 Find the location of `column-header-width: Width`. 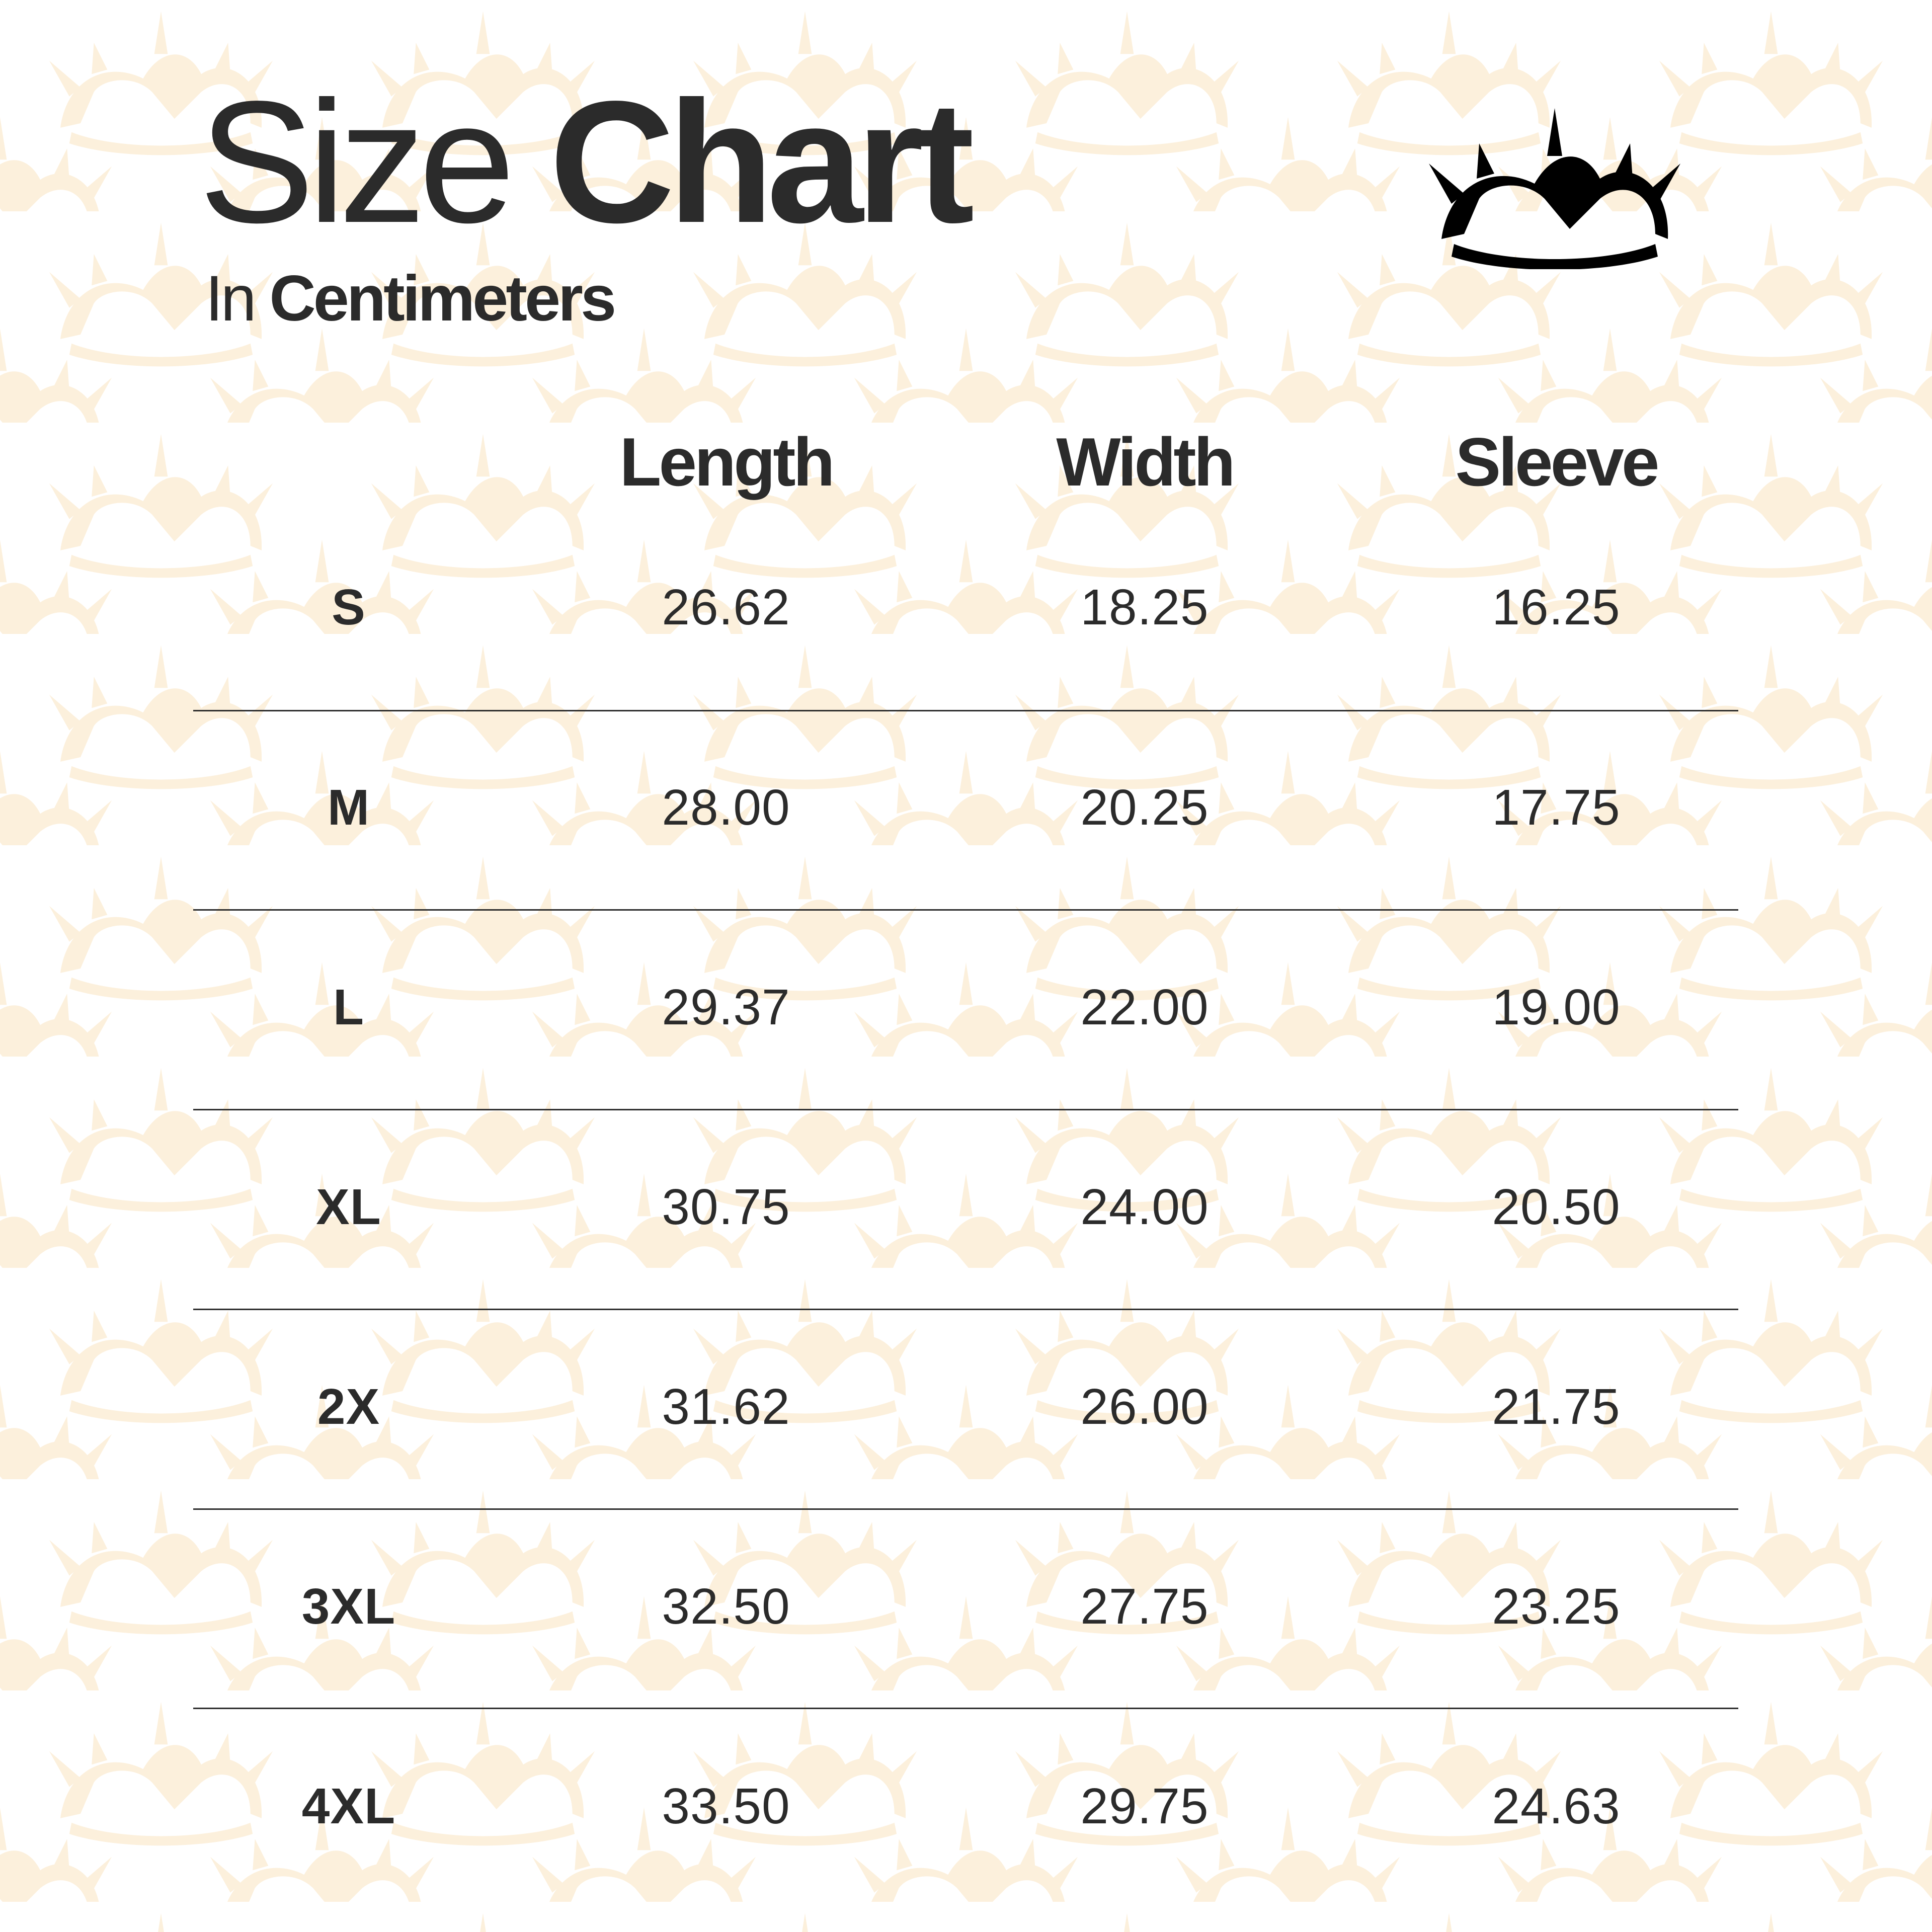

column-header-width: Width is located at coordinates (1145, 462).